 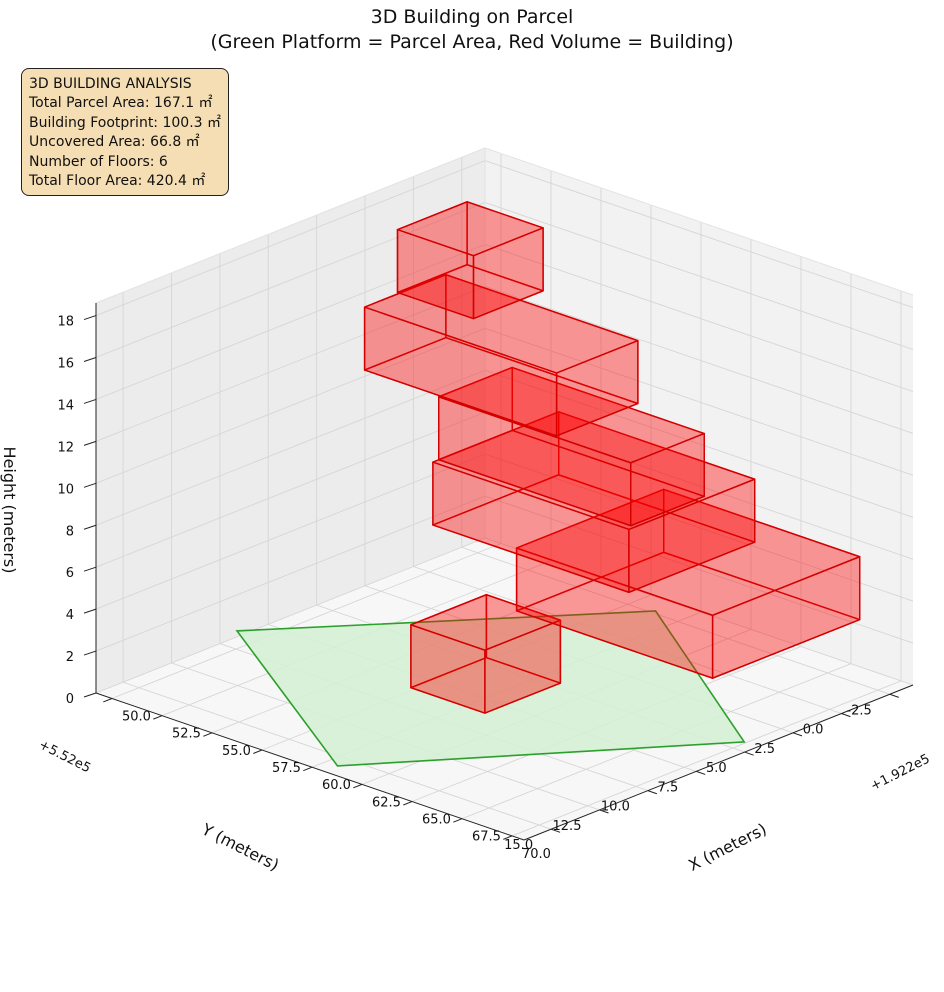 What do you see at coordinates (70, 573) in the screenshot?
I see `z-tick-label: 6` at bounding box center [70, 573].